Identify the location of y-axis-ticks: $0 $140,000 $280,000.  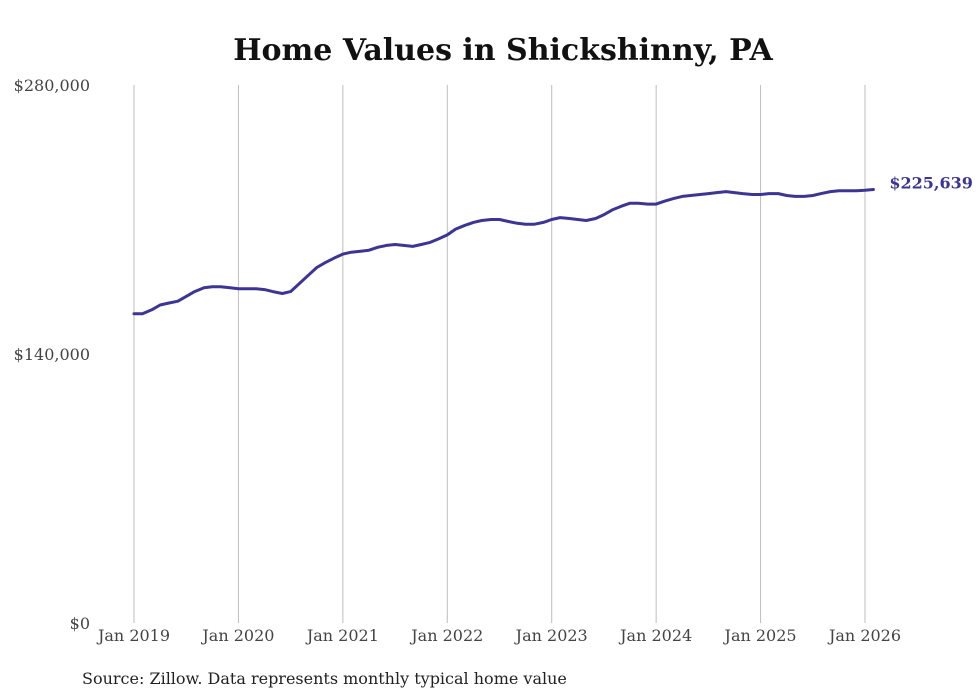
(52, 354).